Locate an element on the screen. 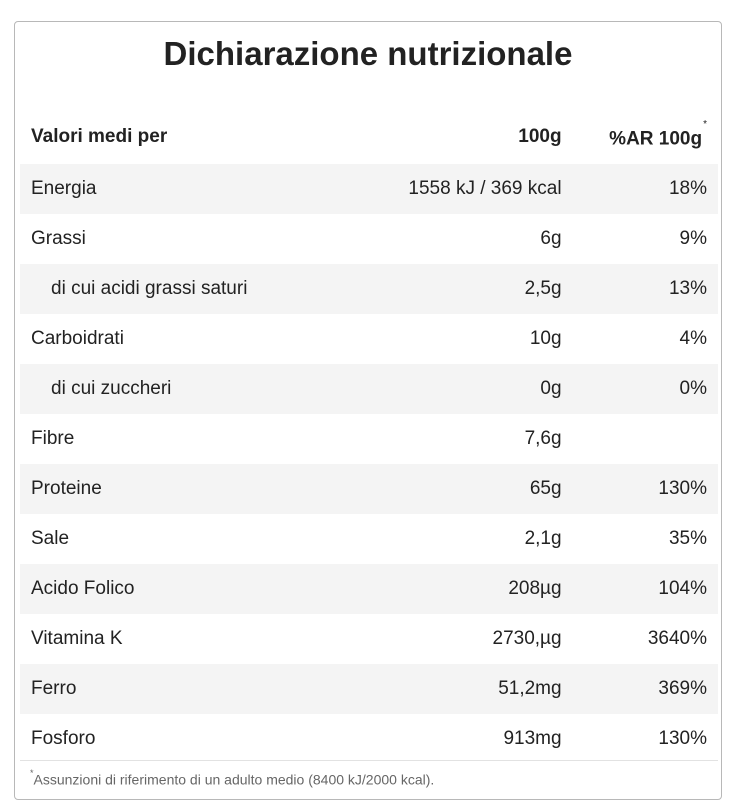 This screenshot has height=810, width=737. table-row: Grassi 6g 9% is located at coordinates (369, 239).